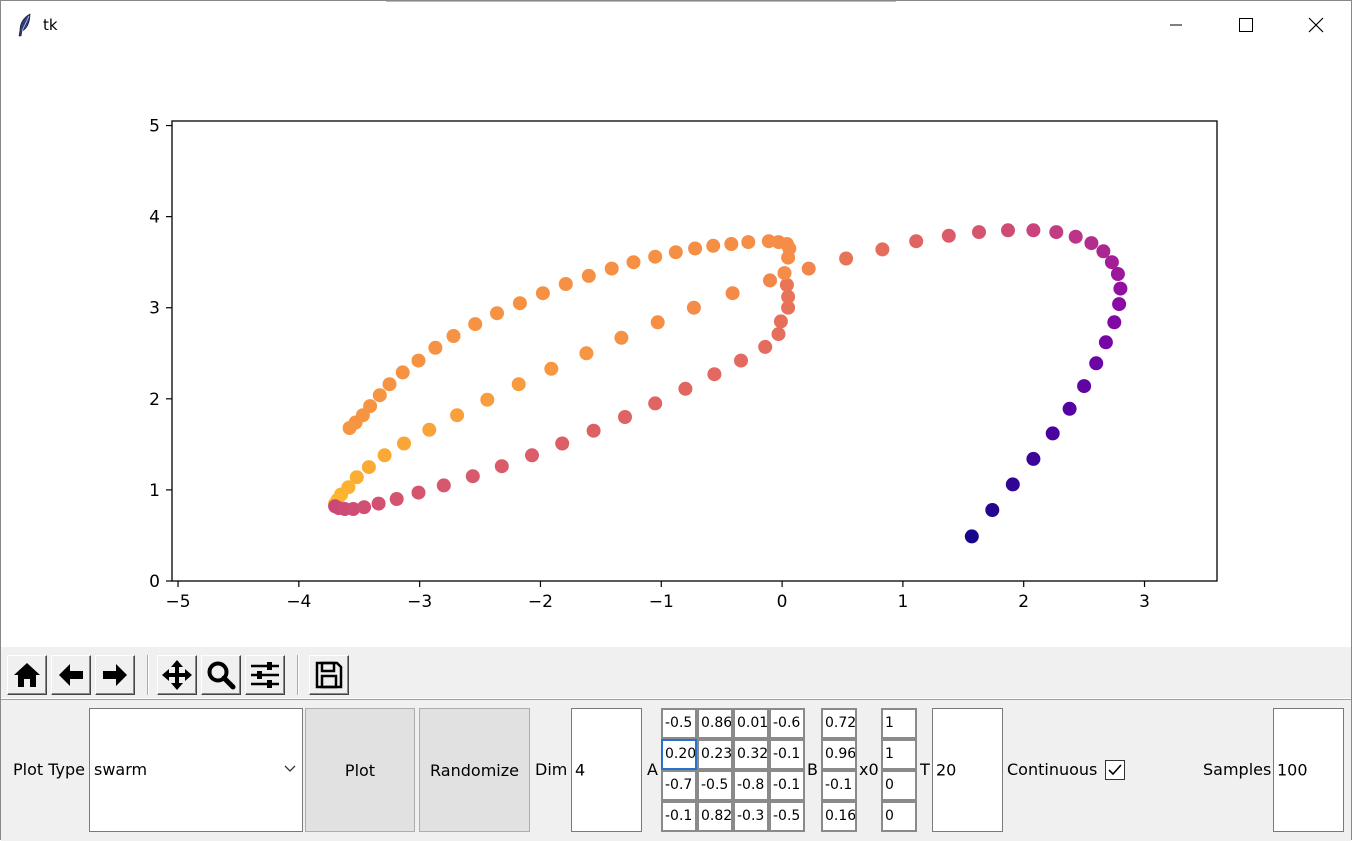 This screenshot has height=841, width=1352. What do you see at coordinates (360, 770) in the screenshot?
I see `plot-button: Plot` at bounding box center [360, 770].